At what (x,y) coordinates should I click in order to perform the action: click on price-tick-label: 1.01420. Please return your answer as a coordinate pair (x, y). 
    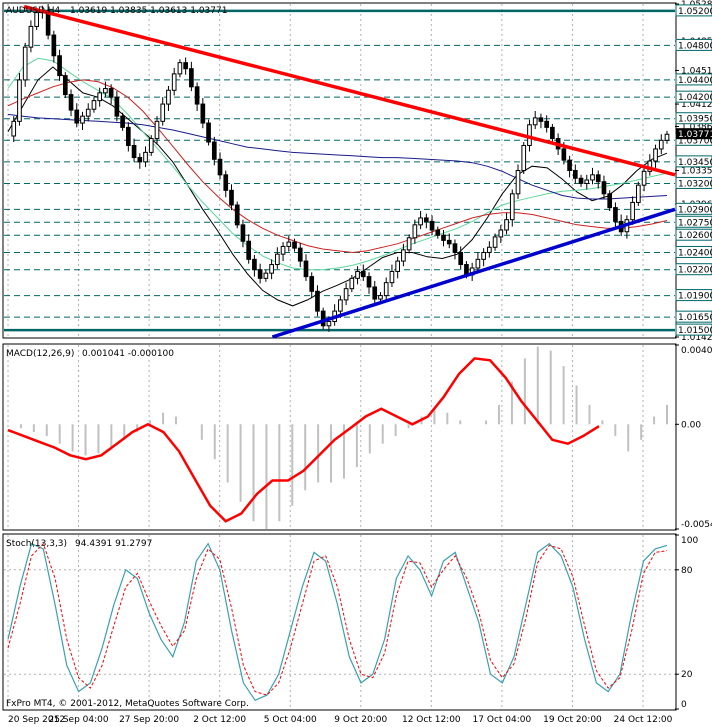
    Looking at the image, I should click on (696, 338).